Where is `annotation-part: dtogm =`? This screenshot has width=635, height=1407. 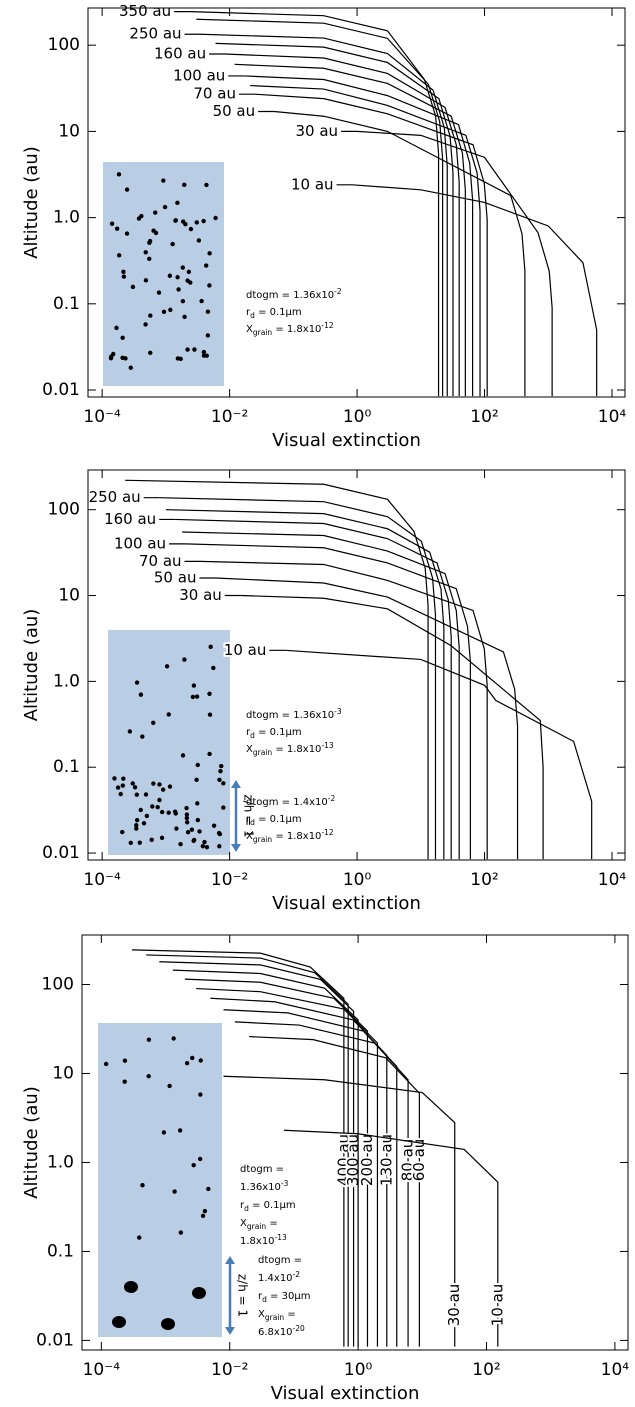 annotation-part: dtogm = is located at coordinates (280, 1260).